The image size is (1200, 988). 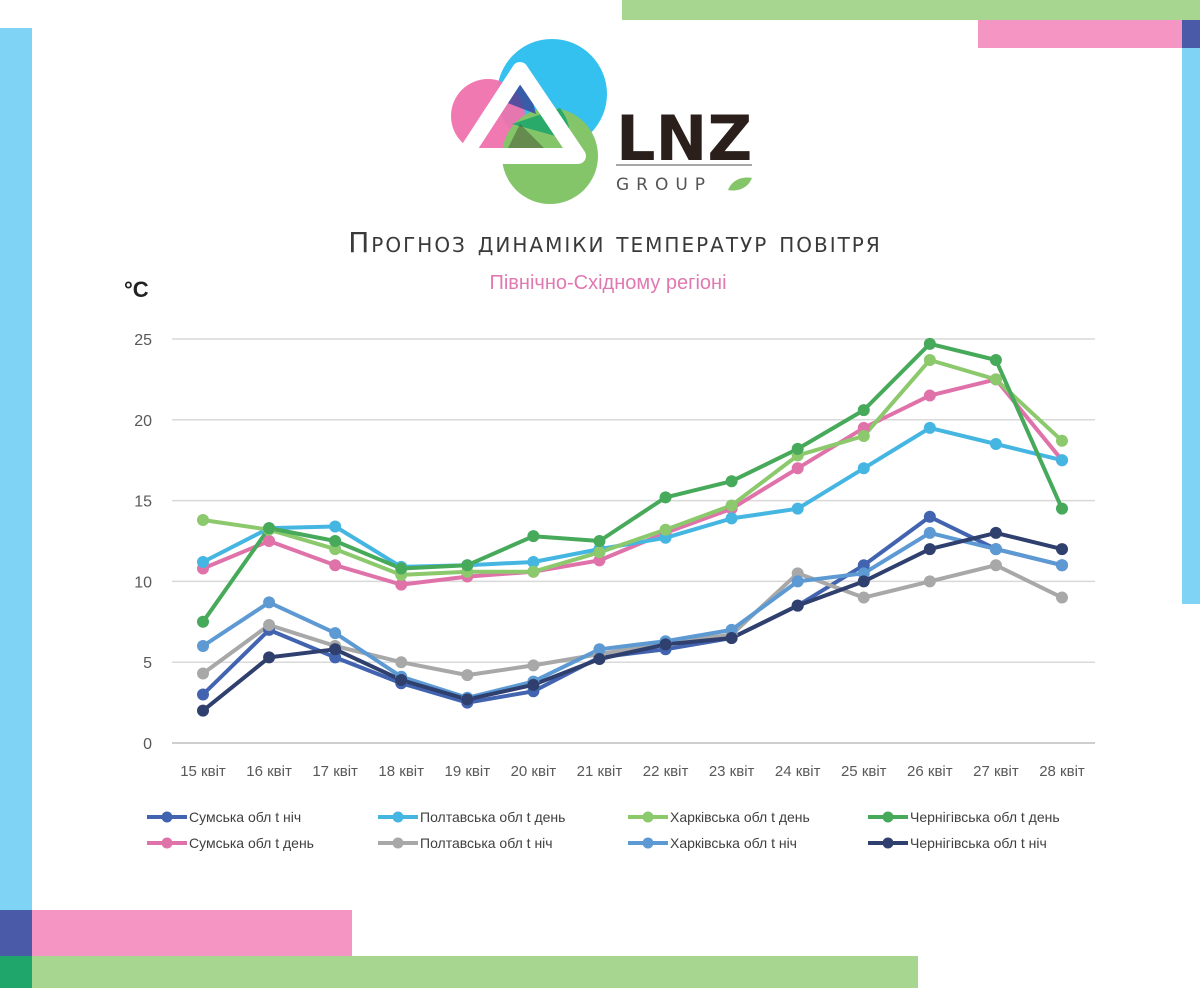 What do you see at coordinates (465, 843) in the screenshot?
I see `legend-entry: Полтавська обл t ніч` at bounding box center [465, 843].